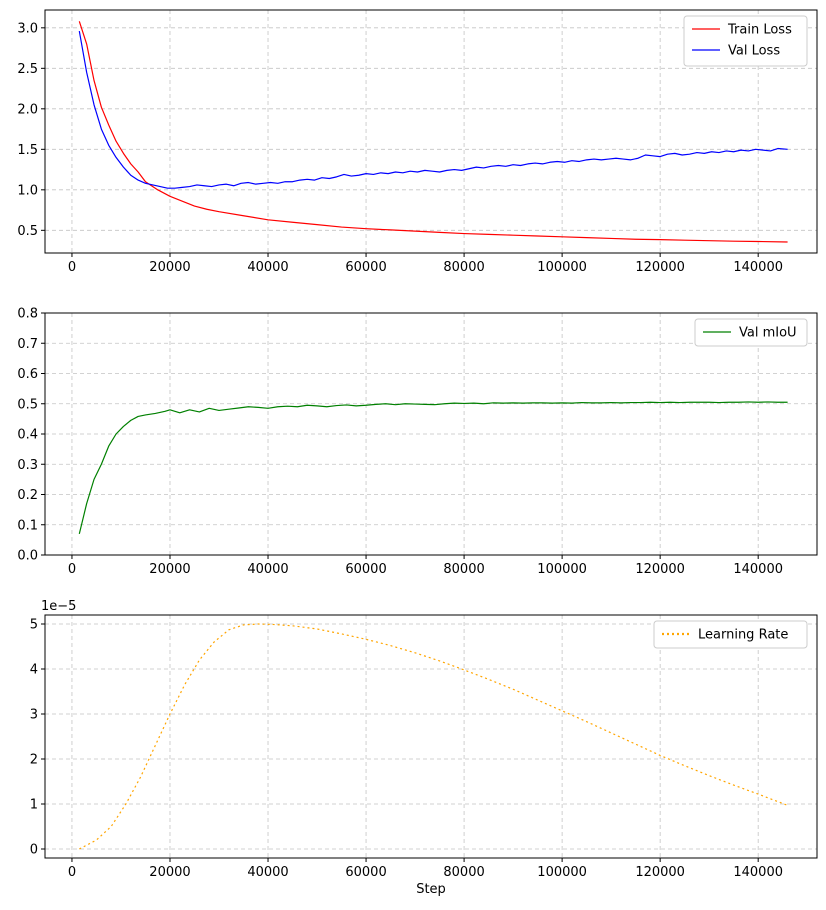 Image resolution: width=826 pixels, height=910 pixels. I want to click on y-tick-label: 0.7, so click(27, 344).